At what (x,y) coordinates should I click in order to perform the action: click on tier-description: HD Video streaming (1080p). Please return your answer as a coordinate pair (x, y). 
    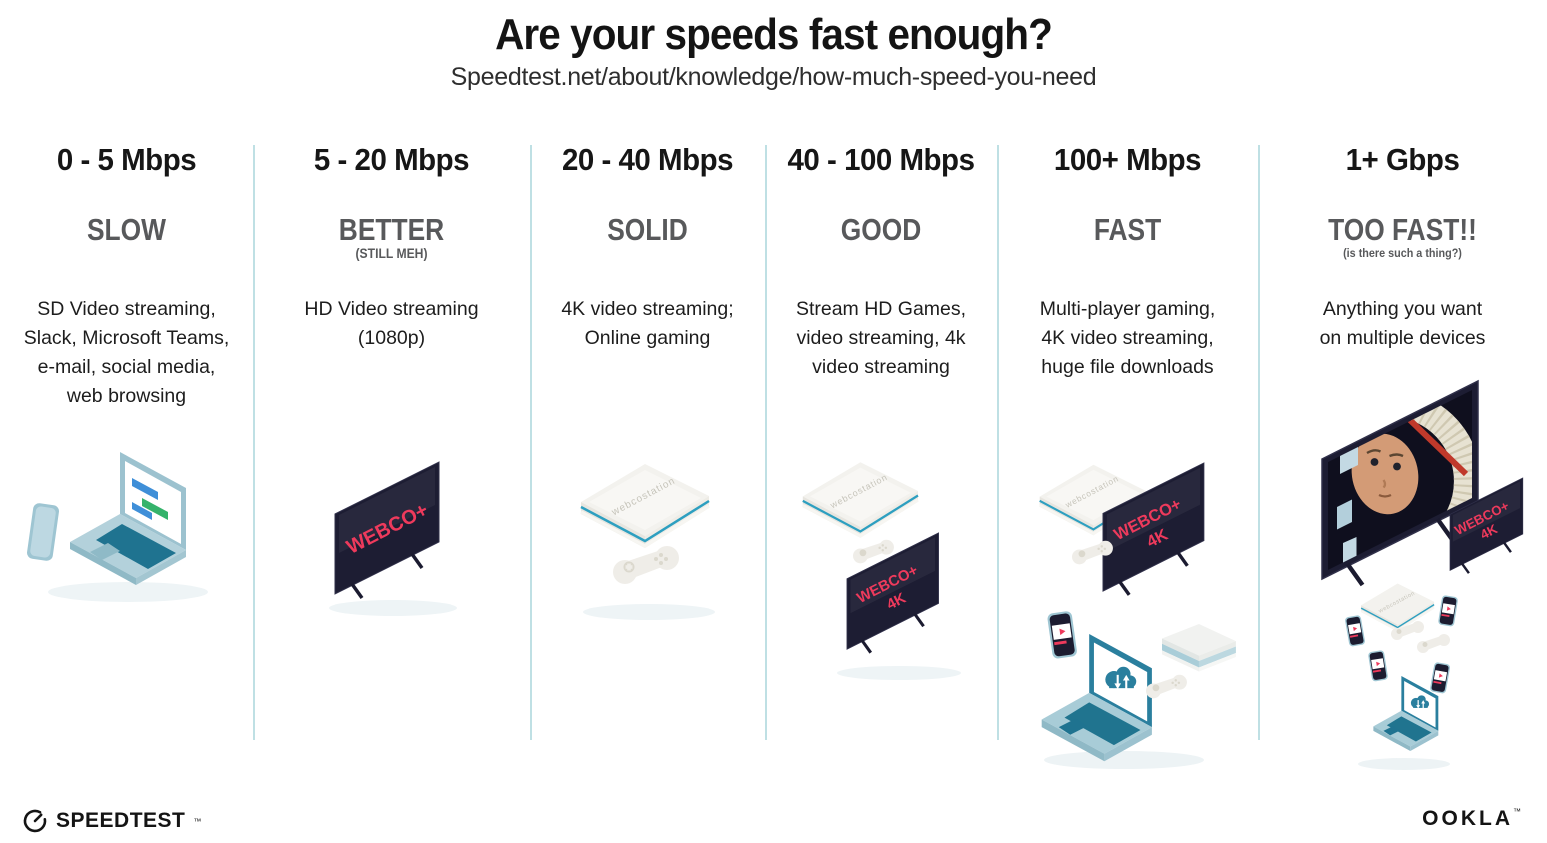
    Looking at the image, I should click on (391, 323).